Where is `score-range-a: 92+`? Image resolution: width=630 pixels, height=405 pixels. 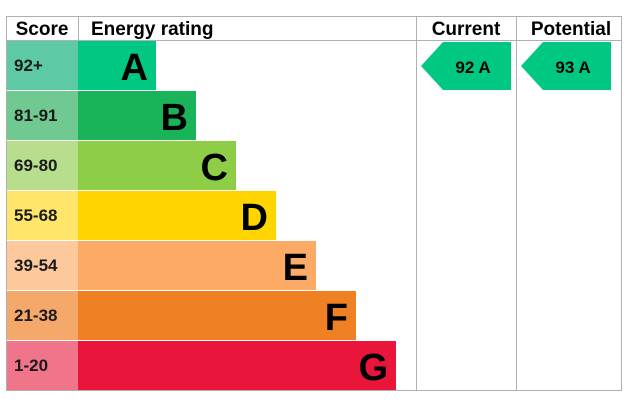 score-range-a: 92+ is located at coordinates (28, 65).